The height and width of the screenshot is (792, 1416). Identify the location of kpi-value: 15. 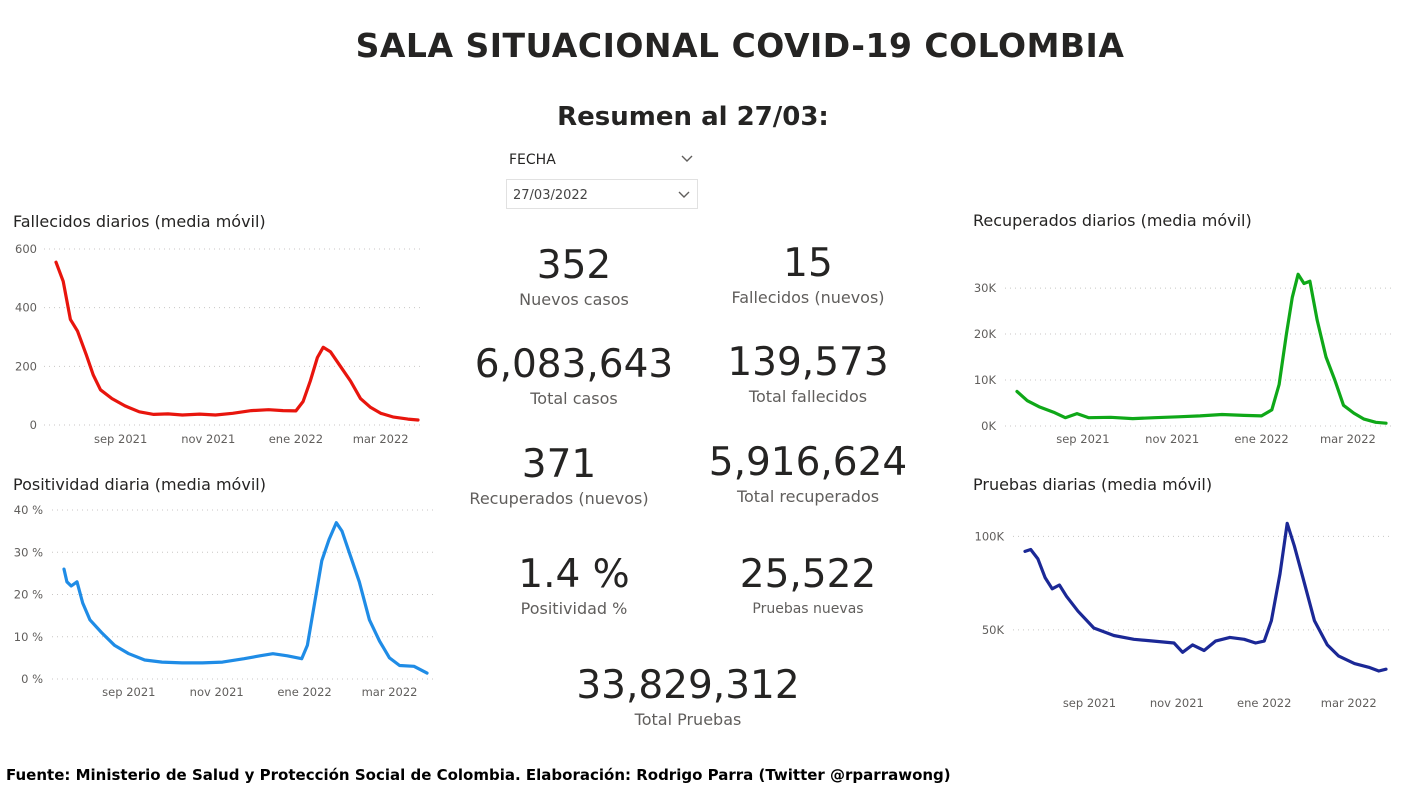
(808, 263).